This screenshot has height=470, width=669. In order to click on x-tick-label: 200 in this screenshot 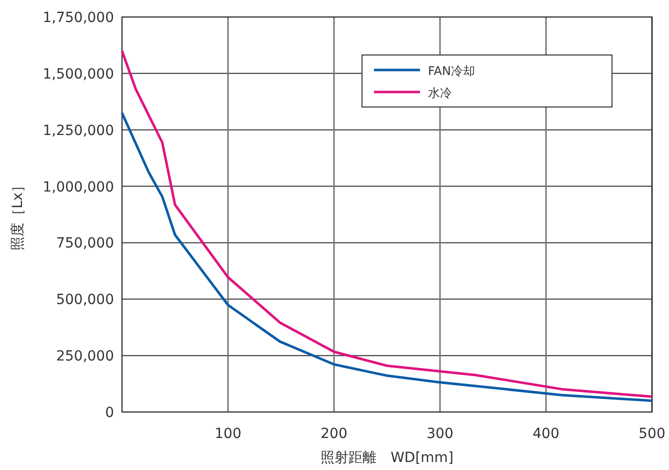, I will do `click(334, 434)`.